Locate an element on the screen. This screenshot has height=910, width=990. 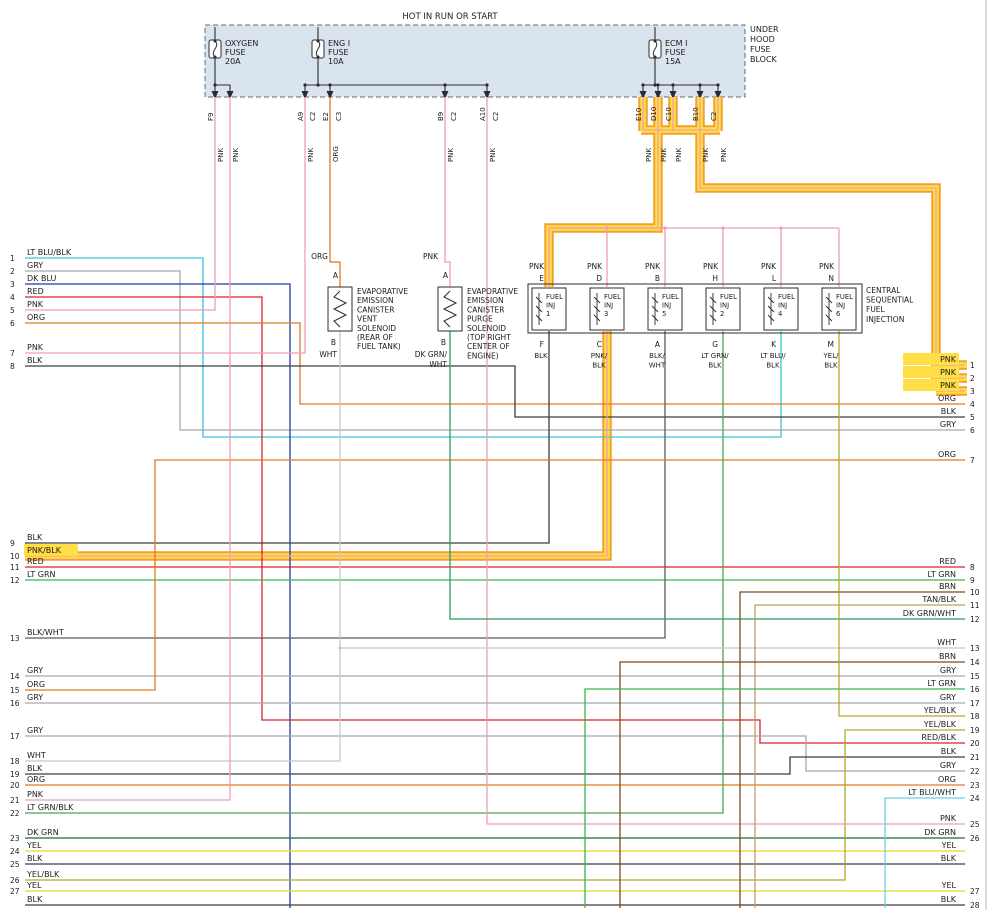
fuse-label: OXYGEN is located at coordinates (241, 43).